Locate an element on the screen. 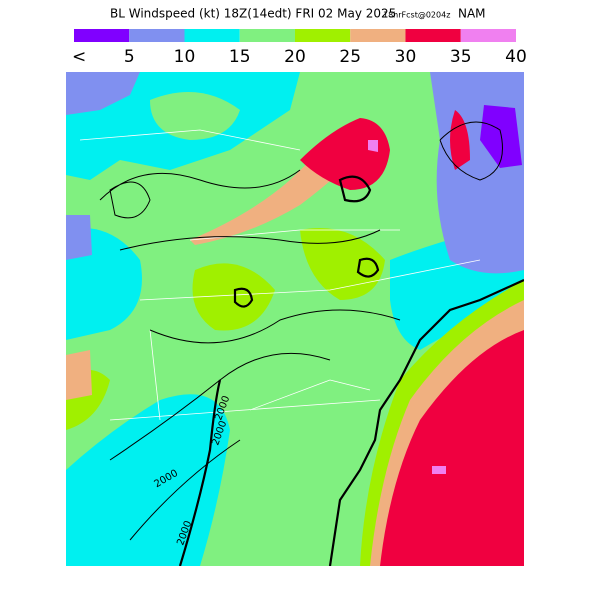  model-name: NAM is located at coordinates (472, 14).